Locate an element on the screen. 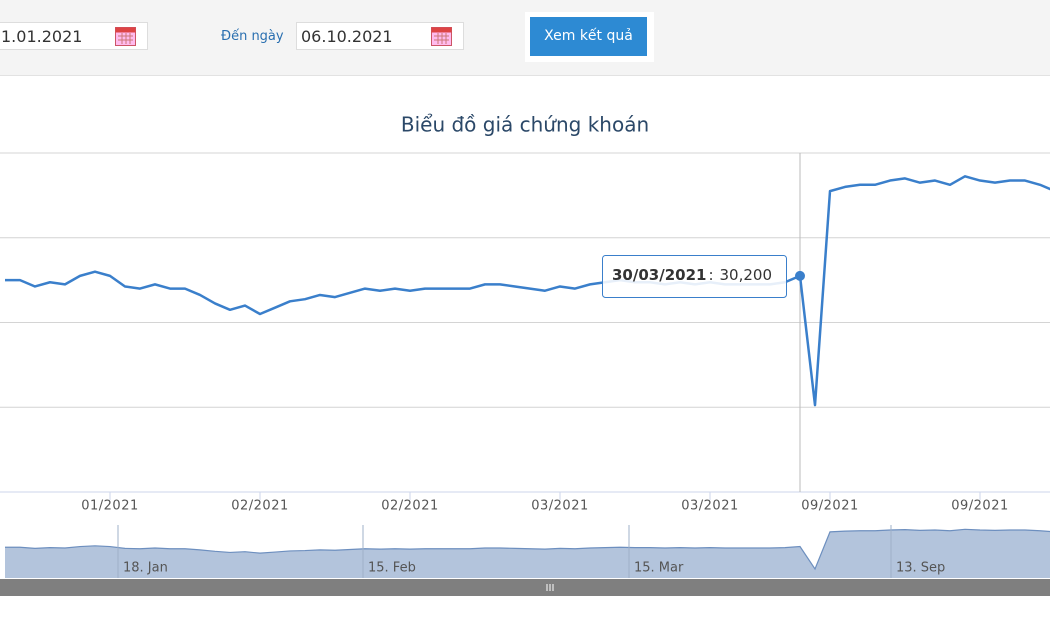 The image size is (1050, 630). tooltip-box is located at coordinates (694, 276).